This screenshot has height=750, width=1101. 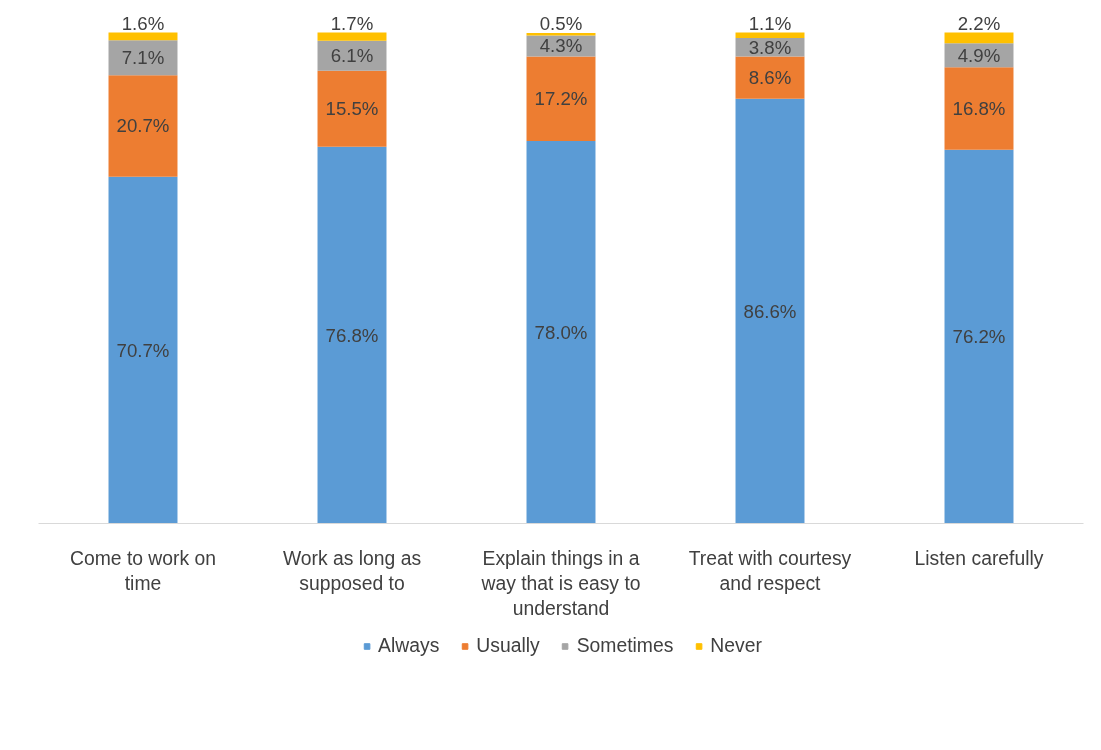 I want to click on data-label: 20.7%, so click(x=143, y=126).